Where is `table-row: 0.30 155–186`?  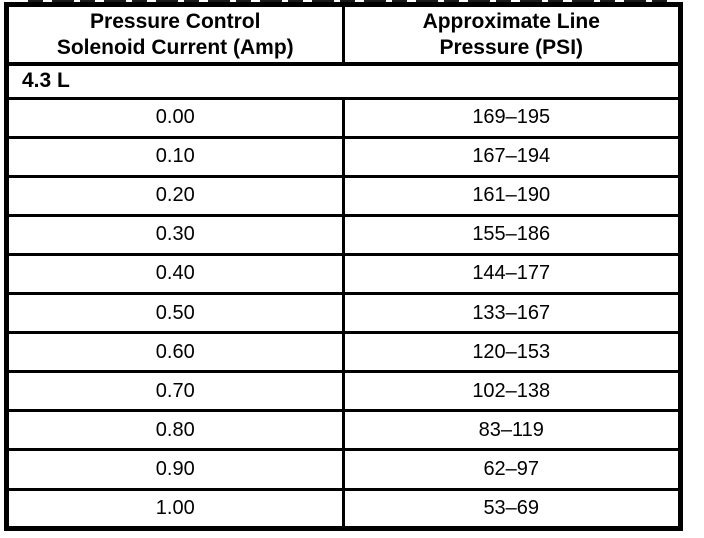 table-row: 0.30 155–186 is located at coordinates (343, 234).